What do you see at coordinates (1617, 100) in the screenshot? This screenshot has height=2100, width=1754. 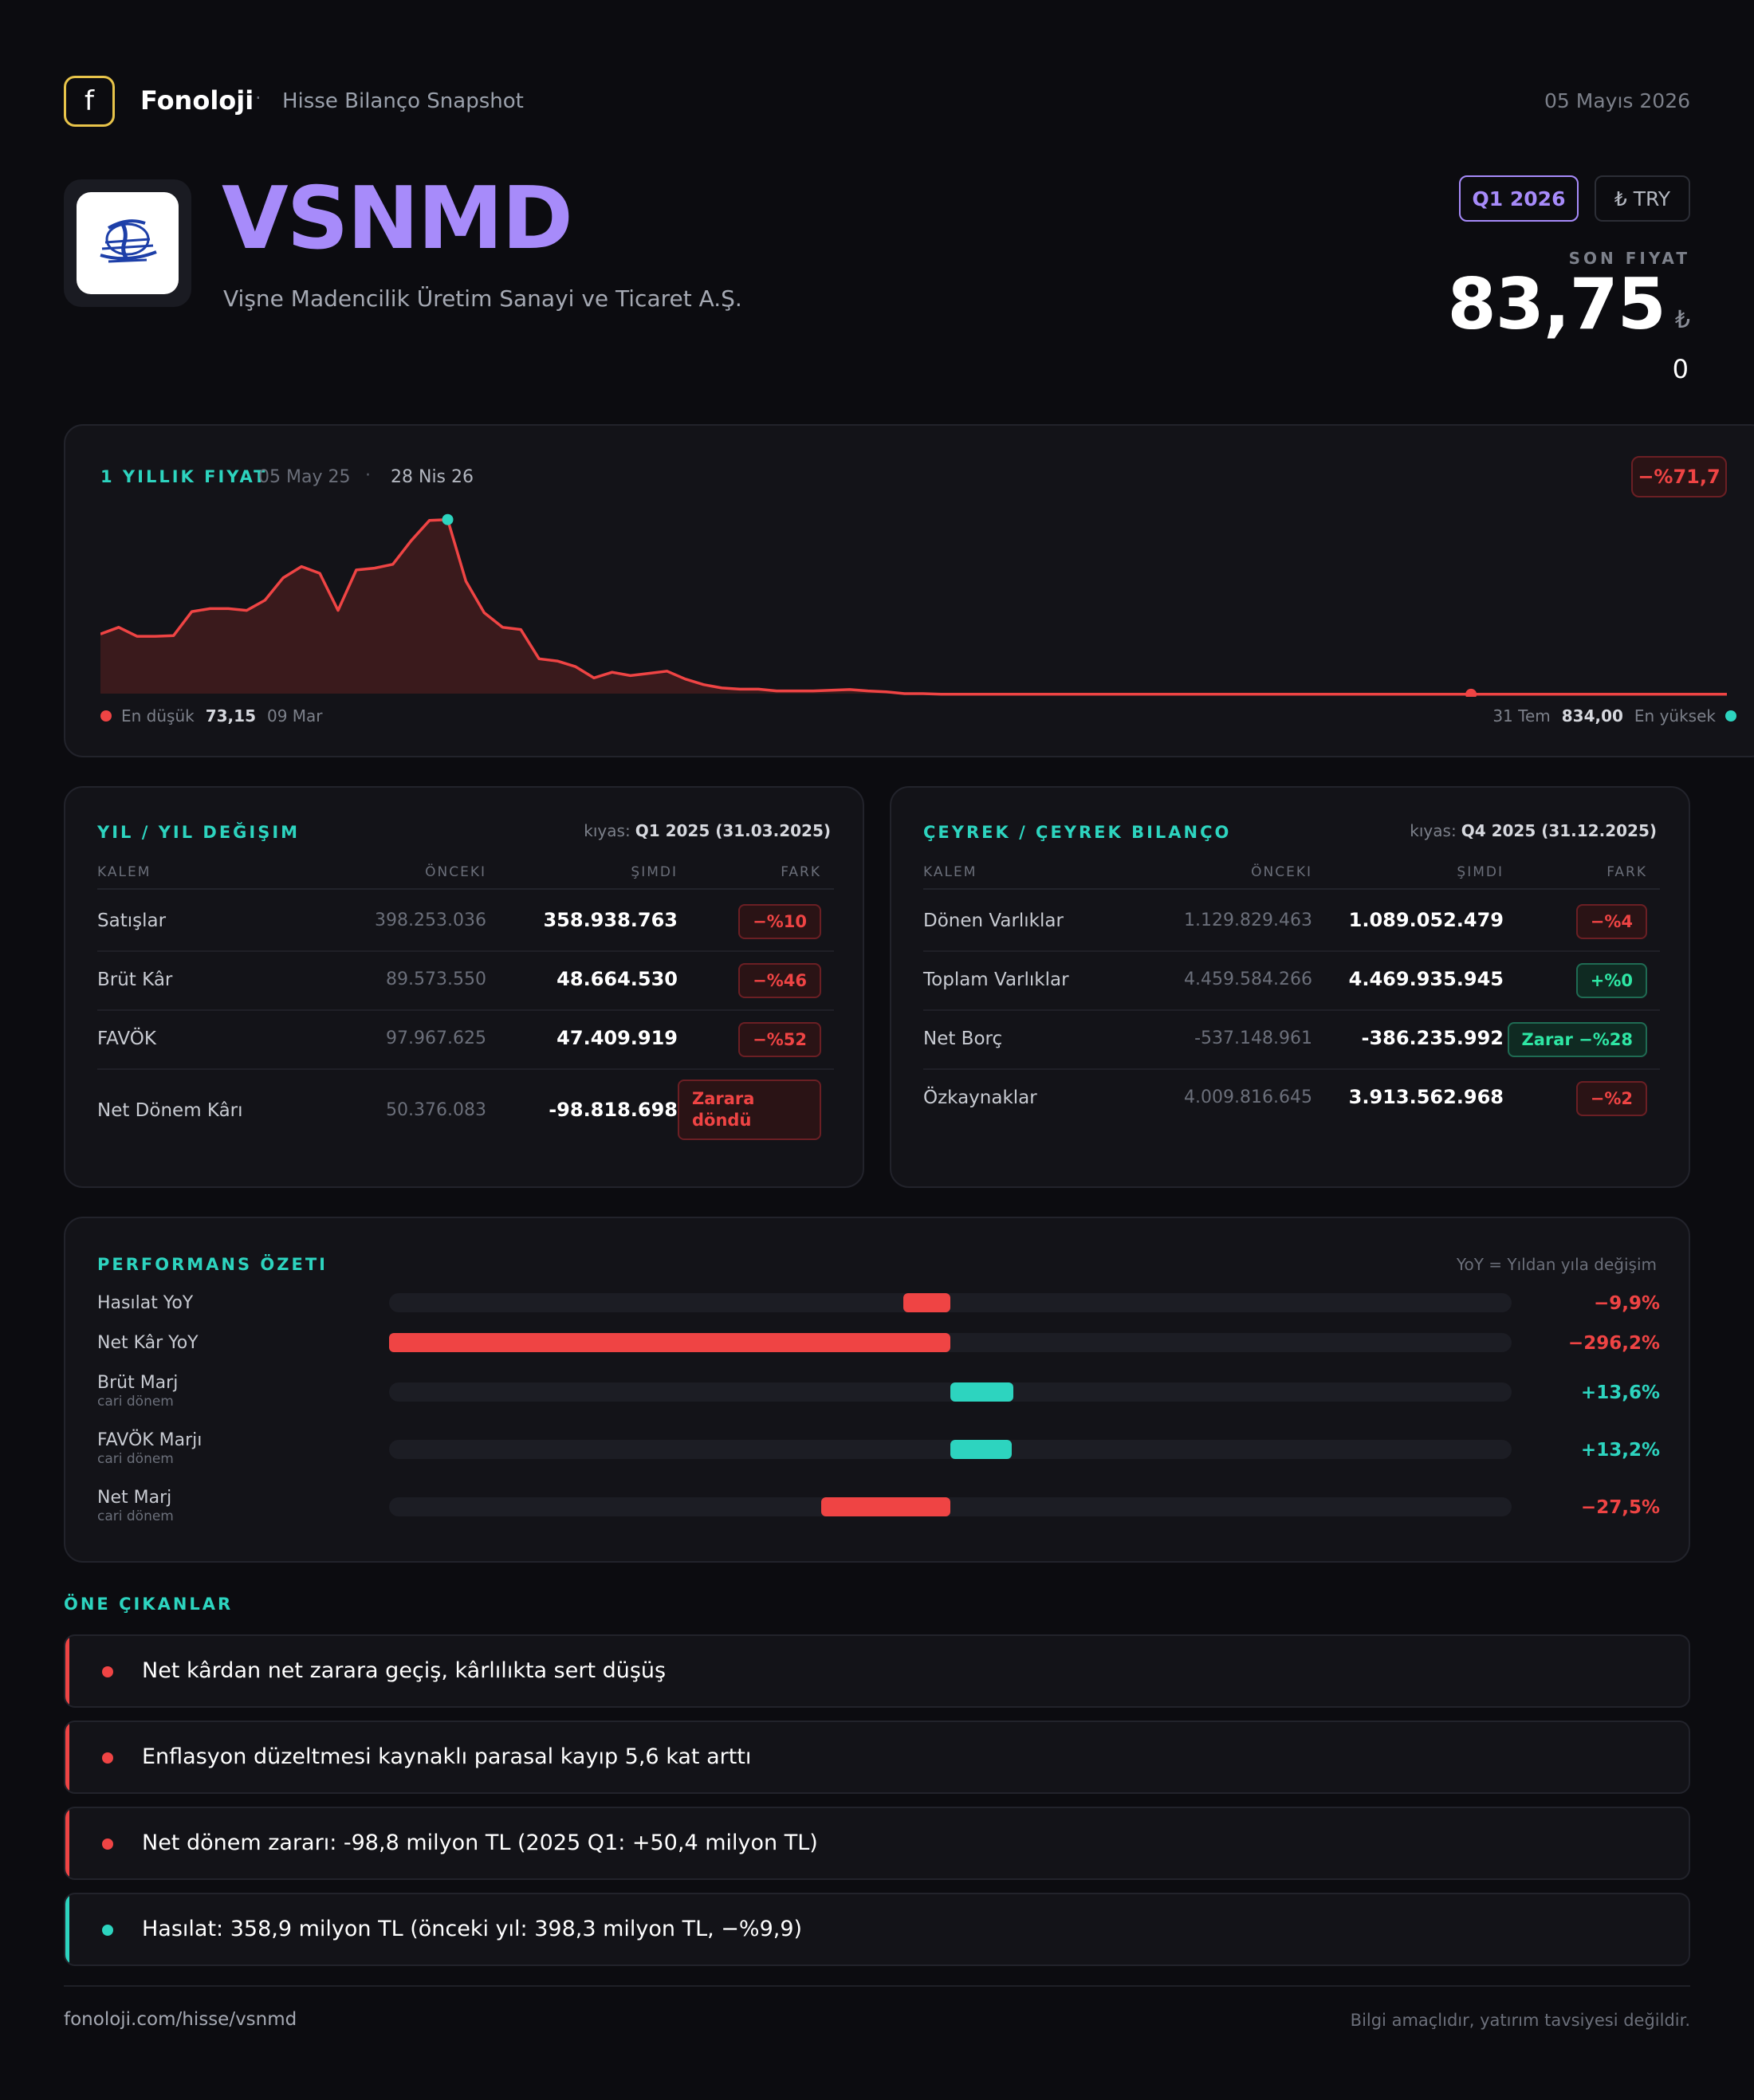 I see `report-date: 05 Mayıs 2026` at bounding box center [1617, 100].